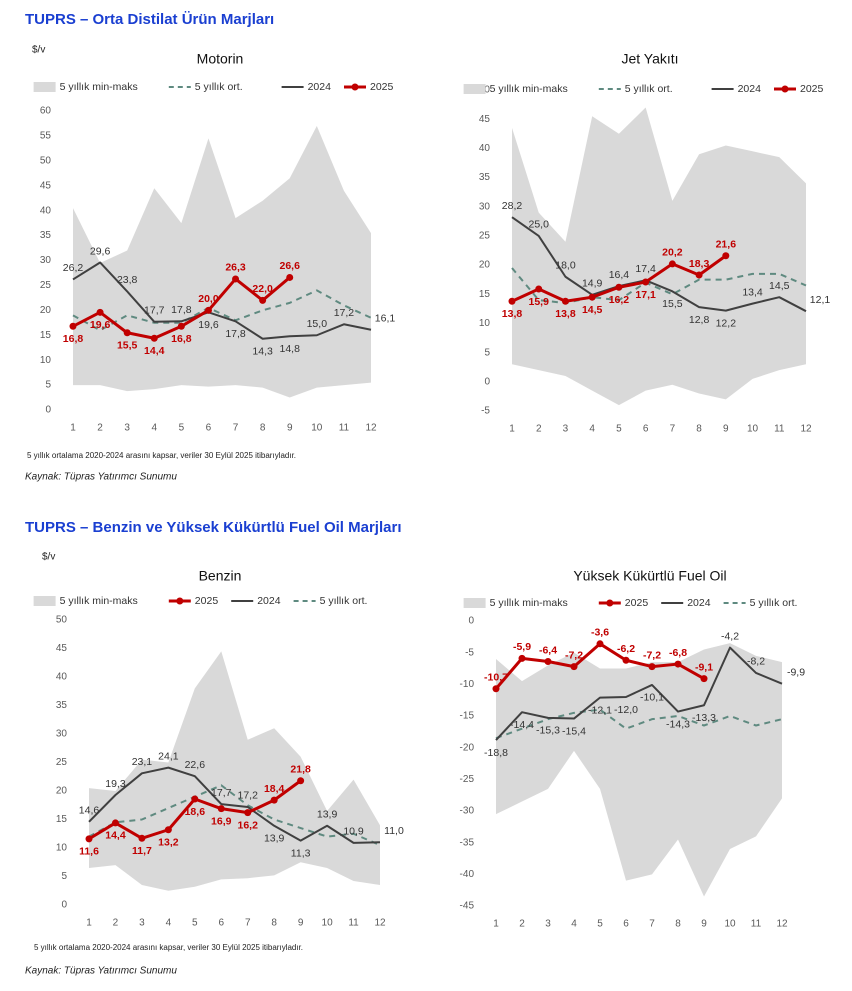 The height and width of the screenshot is (991, 852). Describe the element at coordinates (774, 603) in the screenshot. I see `legend-label: 5 yıllık ort.` at that location.